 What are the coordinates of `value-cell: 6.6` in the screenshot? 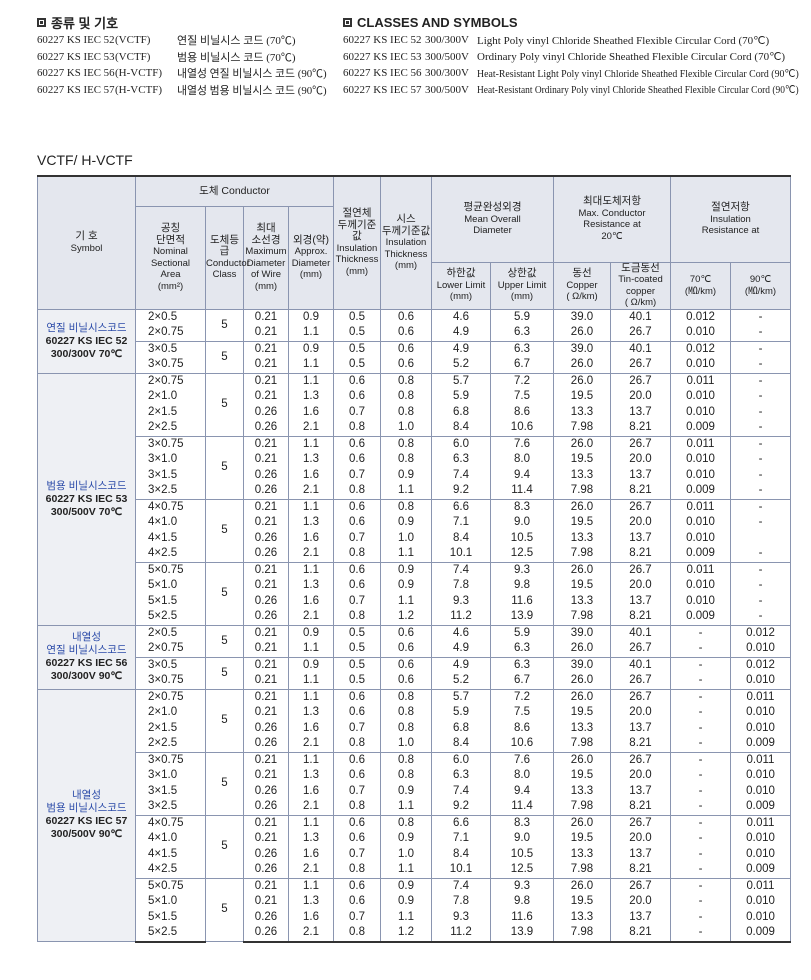 It's located at (461, 507).